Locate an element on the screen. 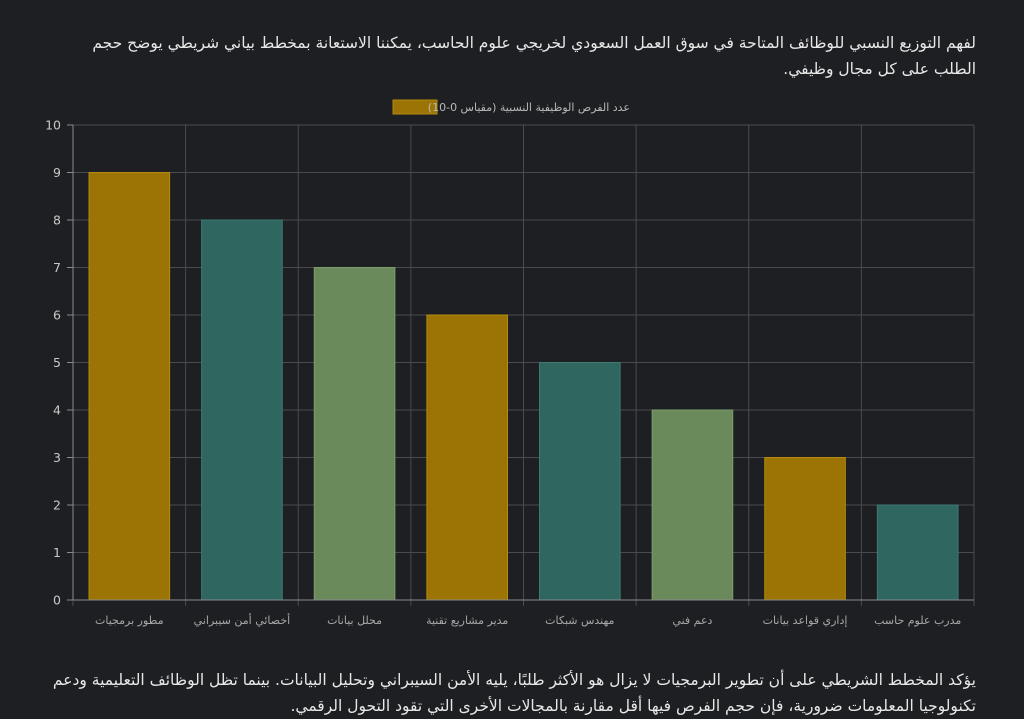 This screenshot has width=1024, height=719. y-tick-label: 5 is located at coordinates (57, 362).